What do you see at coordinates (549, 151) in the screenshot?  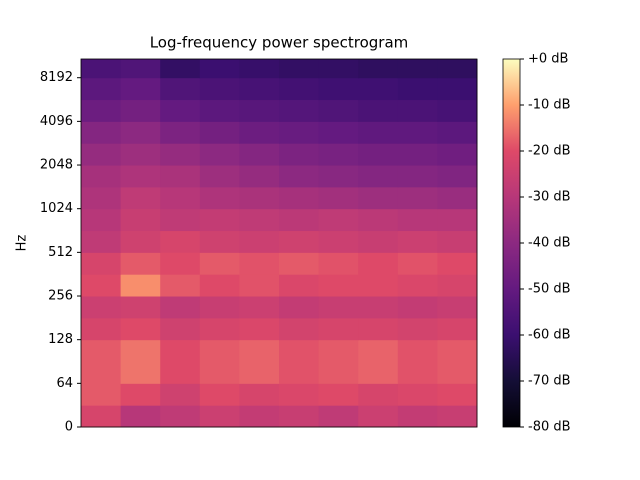 I see `colorbar-tick-label: -20 dB` at bounding box center [549, 151].